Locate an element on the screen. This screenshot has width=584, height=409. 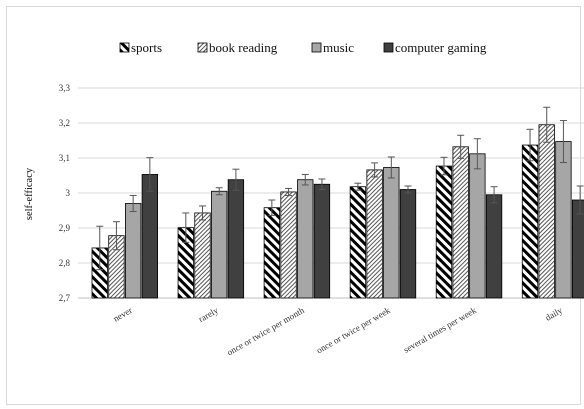
y-tick-label: 2,8 is located at coordinates (65, 263).